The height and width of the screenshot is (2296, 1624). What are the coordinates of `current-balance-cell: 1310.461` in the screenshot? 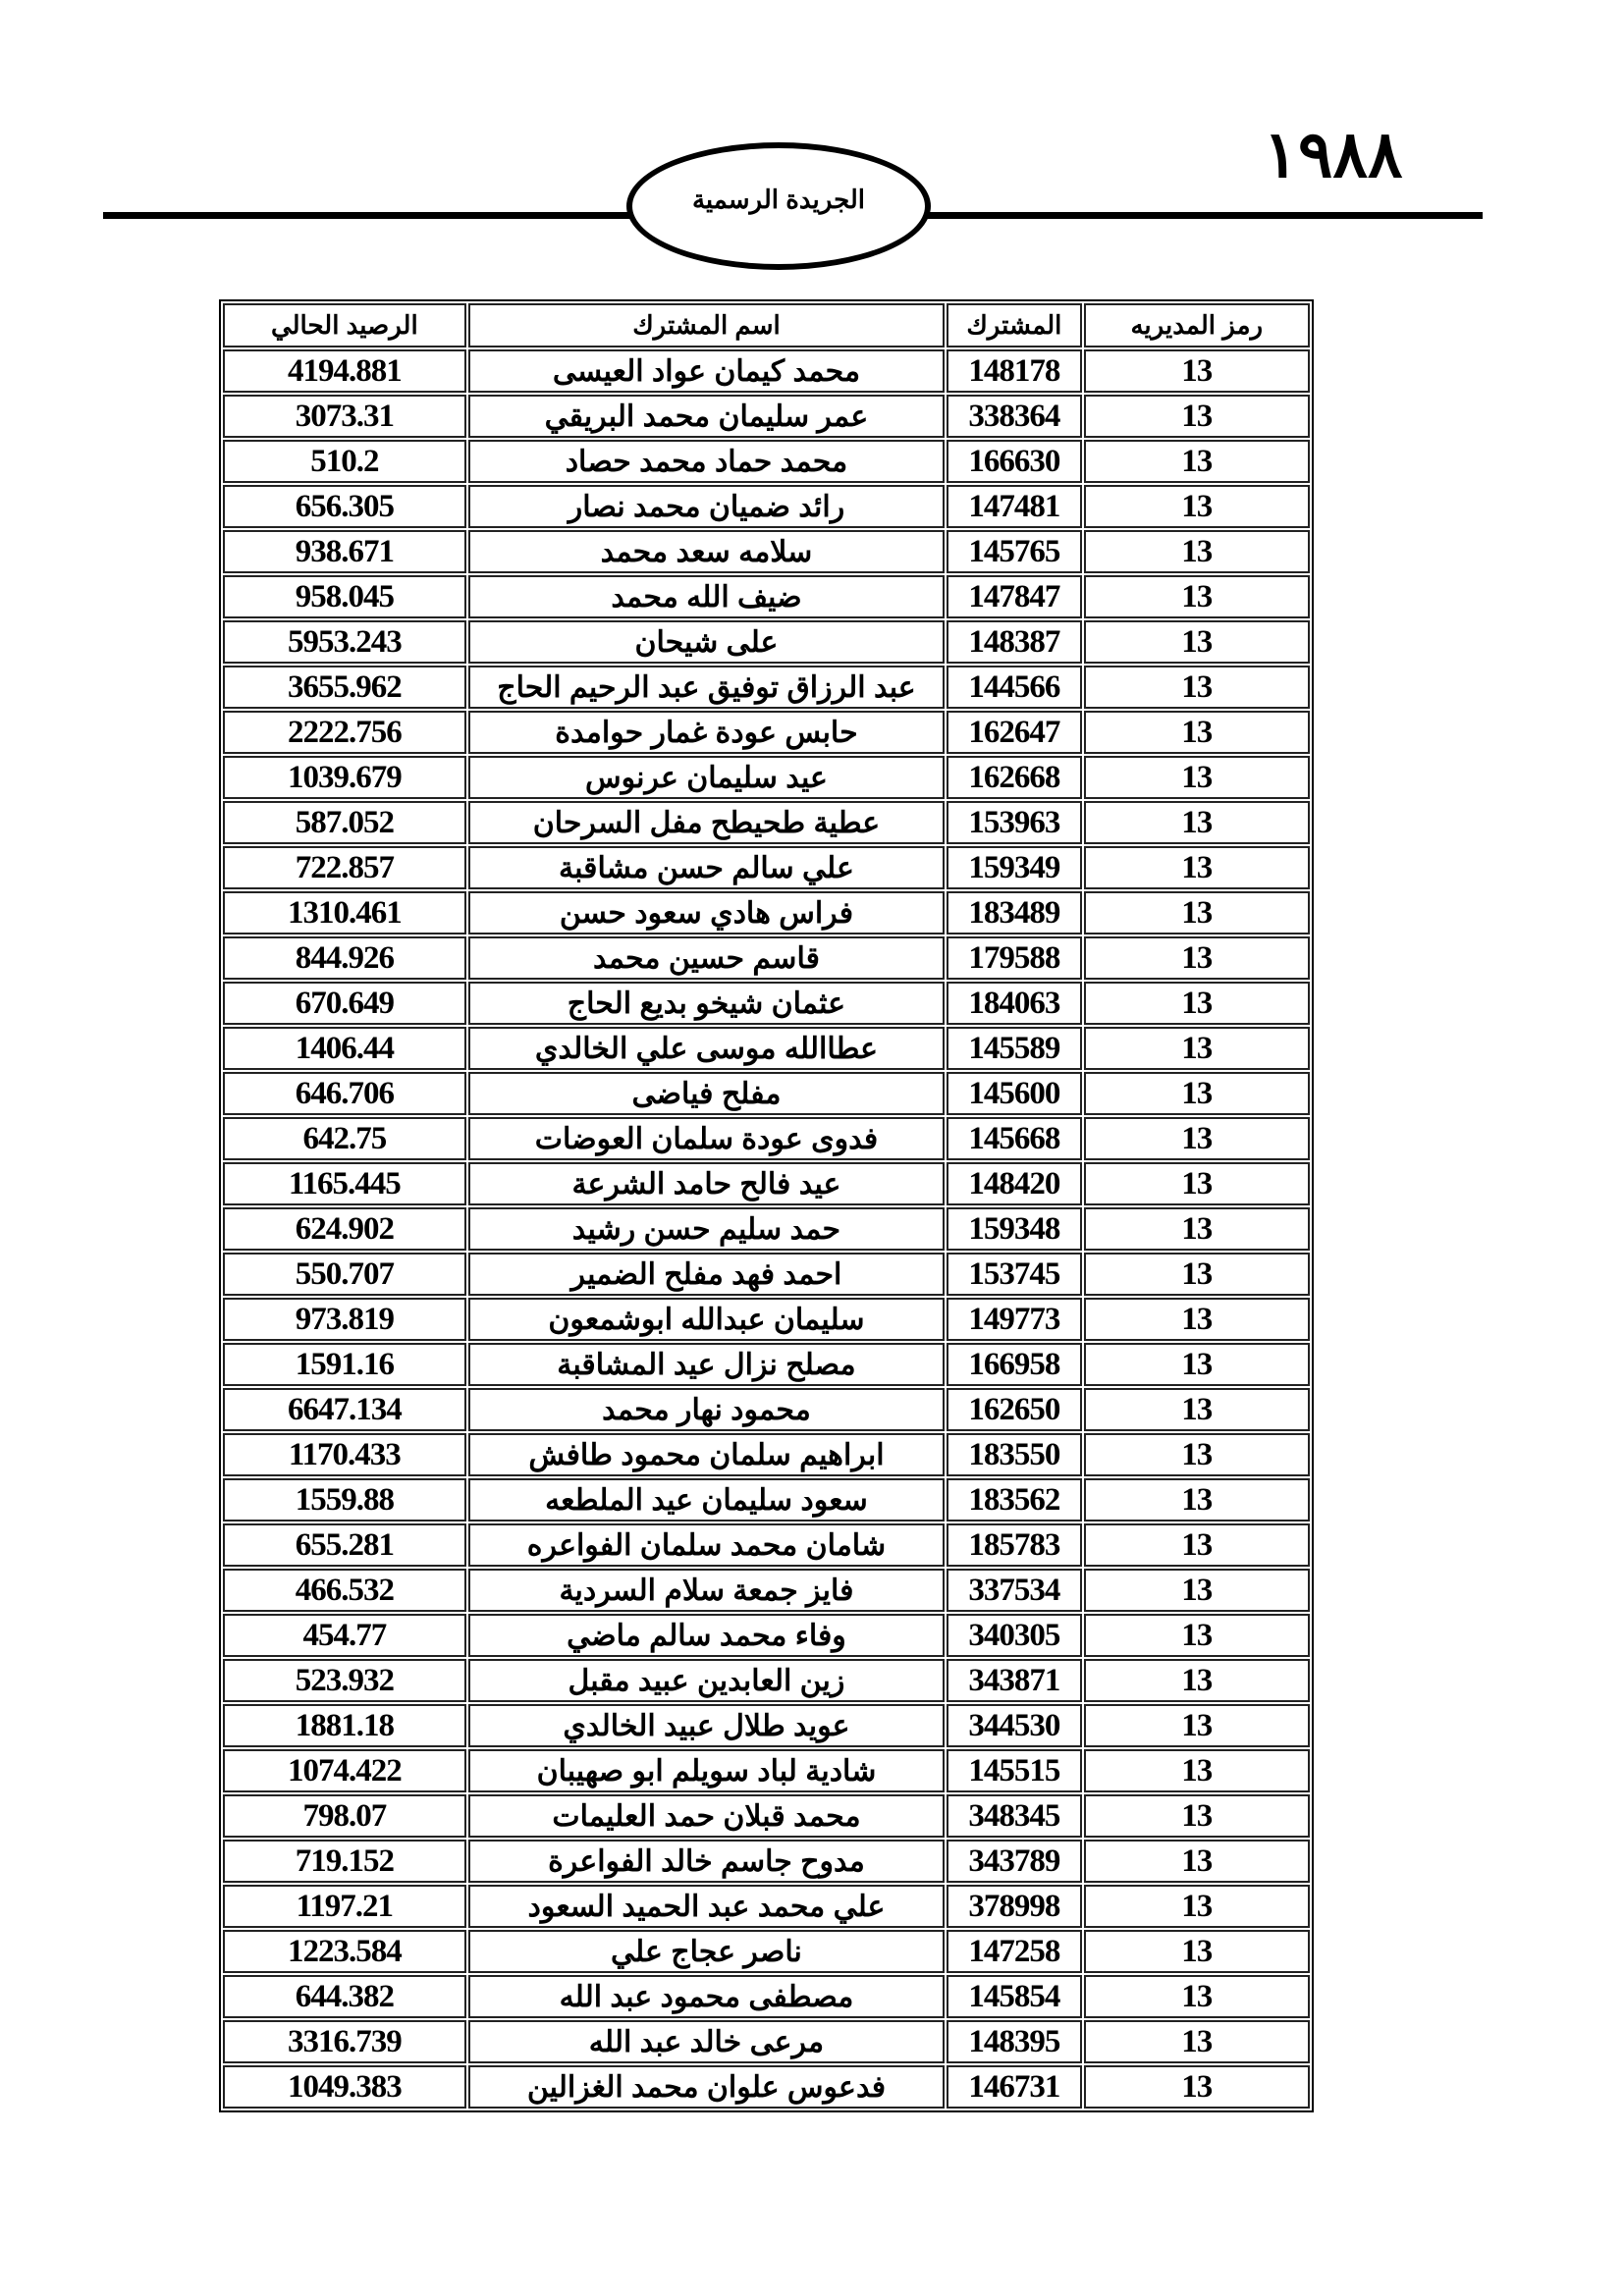 It's located at (344, 912).